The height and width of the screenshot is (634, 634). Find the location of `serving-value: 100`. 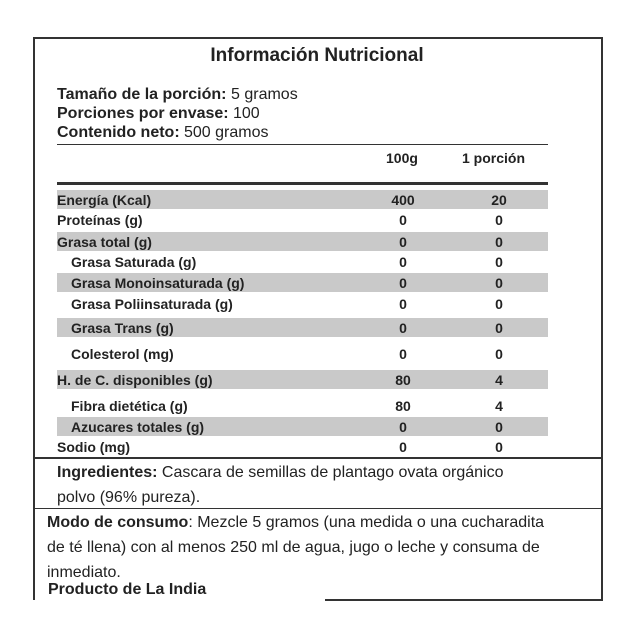

serving-value: 100 is located at coordinates (246, 113).